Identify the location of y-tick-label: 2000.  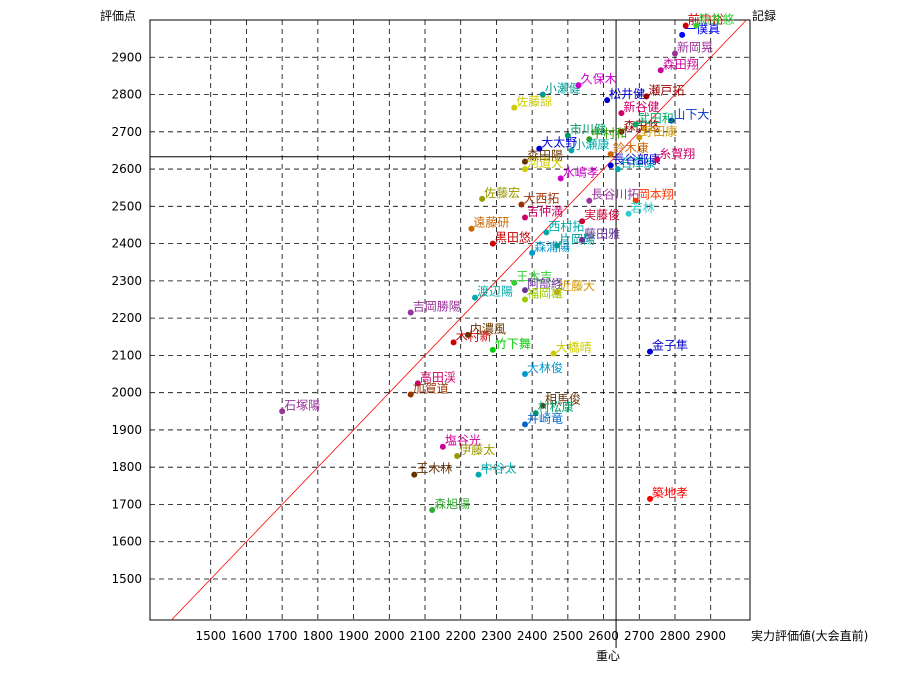
(126, 393).